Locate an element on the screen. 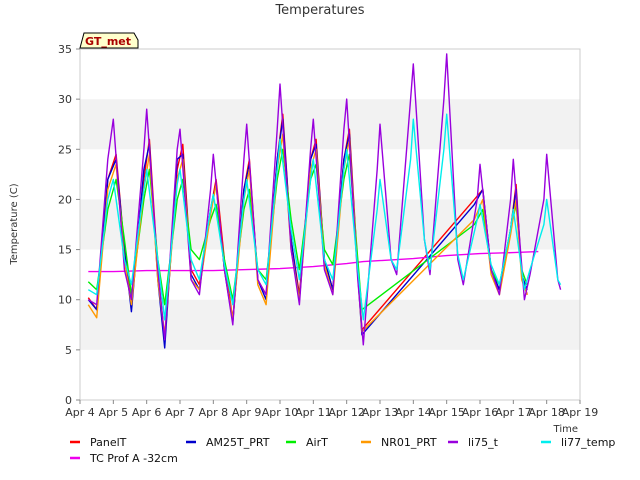 The width and height of the screenshot is (640, 480). x-tick-label: Apr 14 is located at coordinates (413, 412).